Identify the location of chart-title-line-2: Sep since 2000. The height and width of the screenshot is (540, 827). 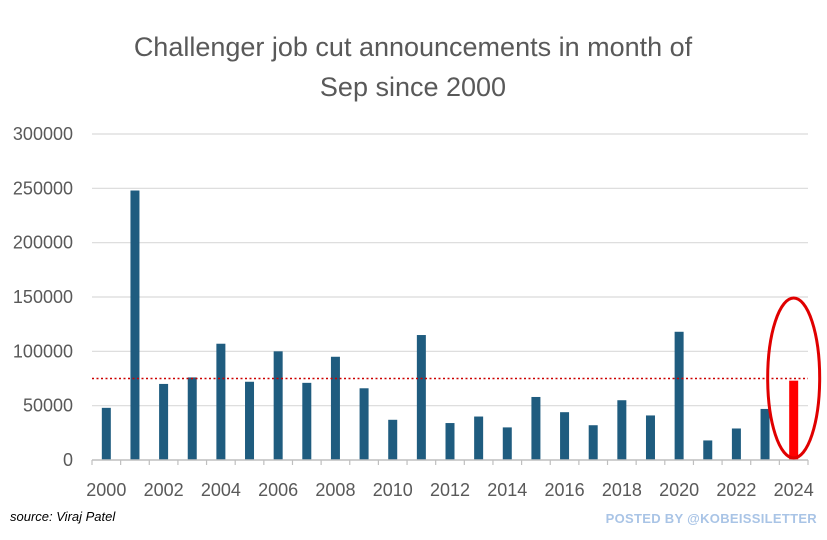
(413, 87).